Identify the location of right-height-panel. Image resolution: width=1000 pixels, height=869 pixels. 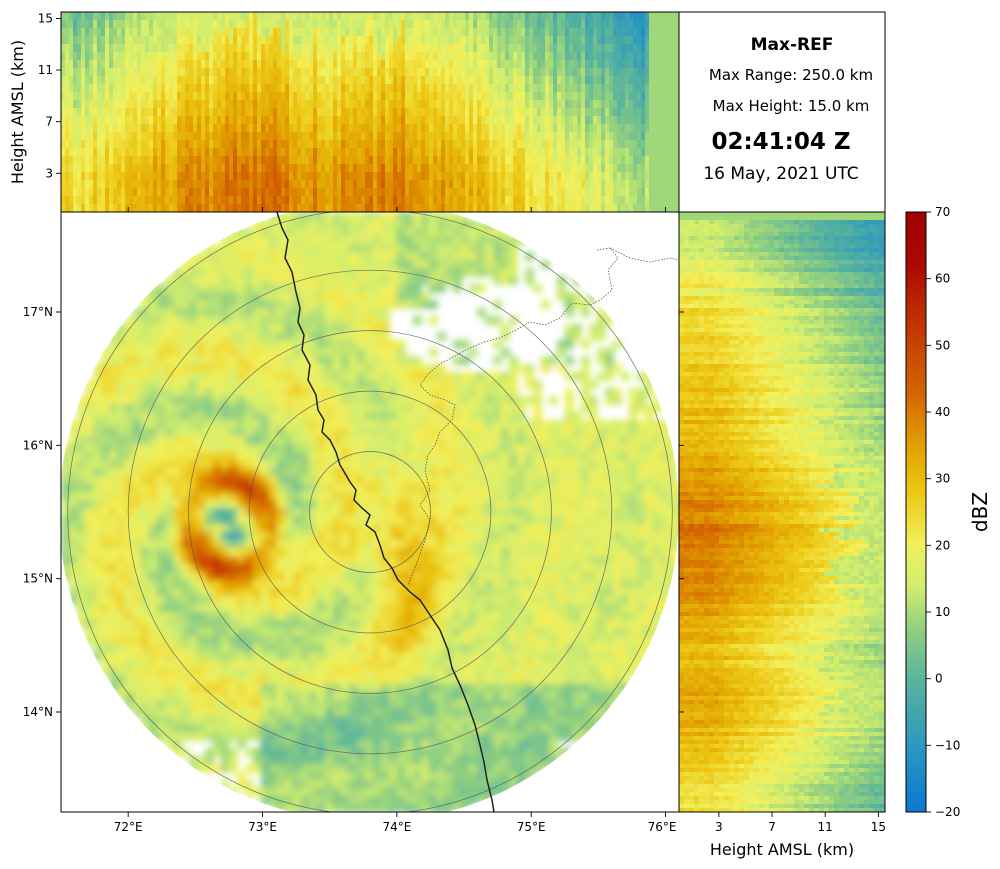
(782, 512).